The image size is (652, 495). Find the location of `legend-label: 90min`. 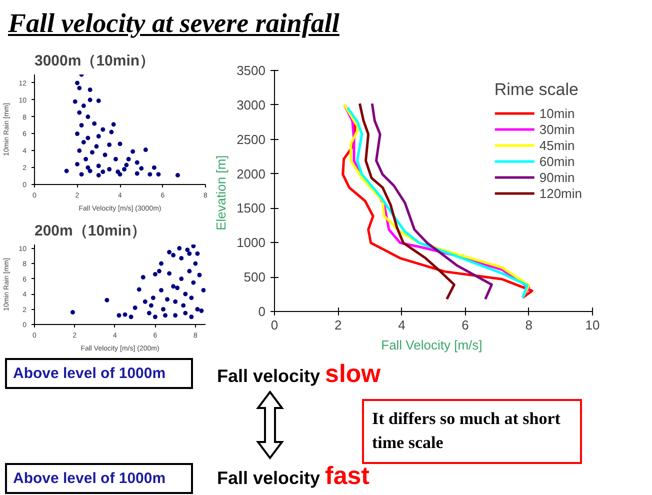

legend-label: 90min is located at coordinates (557, 177).